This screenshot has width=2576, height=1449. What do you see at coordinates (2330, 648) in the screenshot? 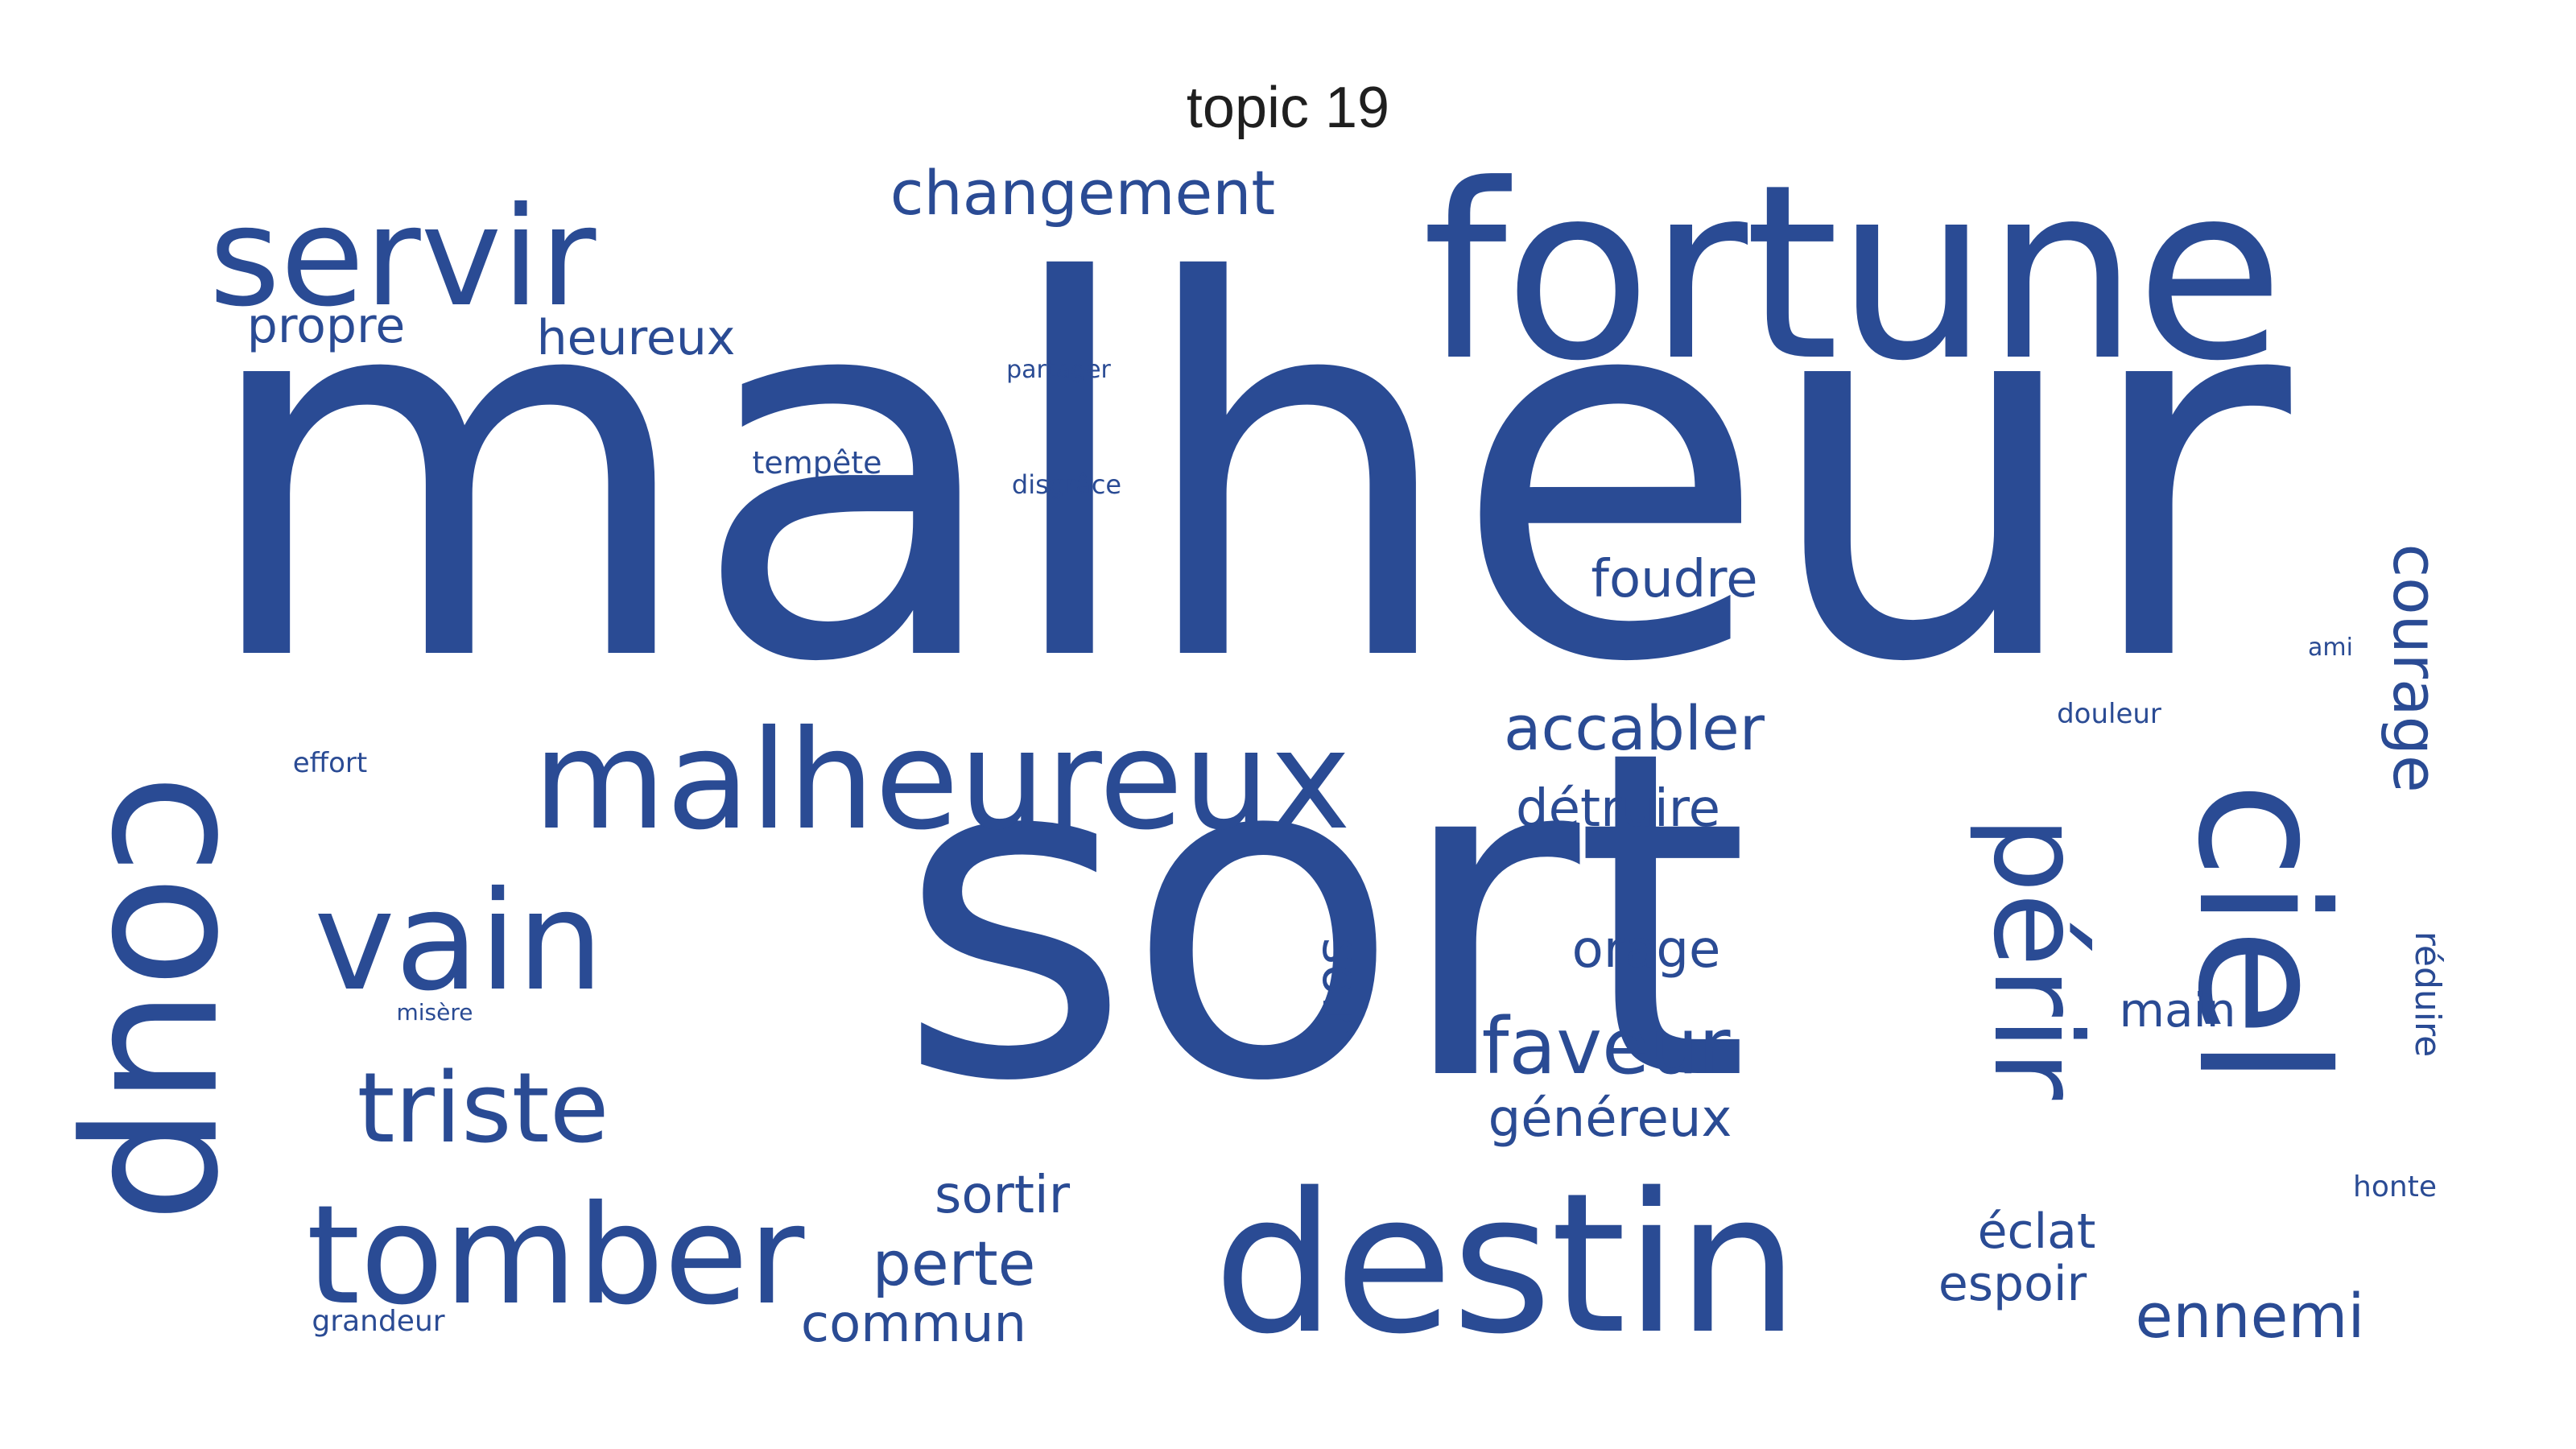
I see `word-ami: ami` at bounding box center [2330, 648].